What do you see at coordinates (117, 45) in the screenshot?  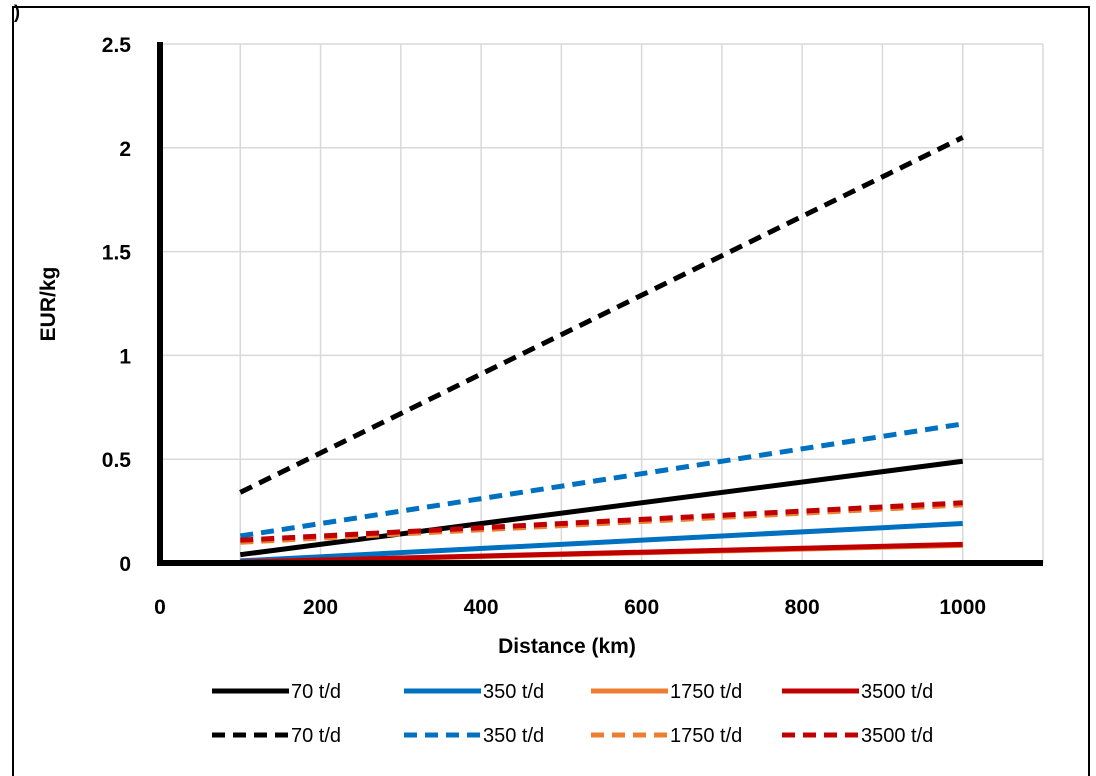 I see `y-tick-label: 2.5` at bounding box center [117, 45].